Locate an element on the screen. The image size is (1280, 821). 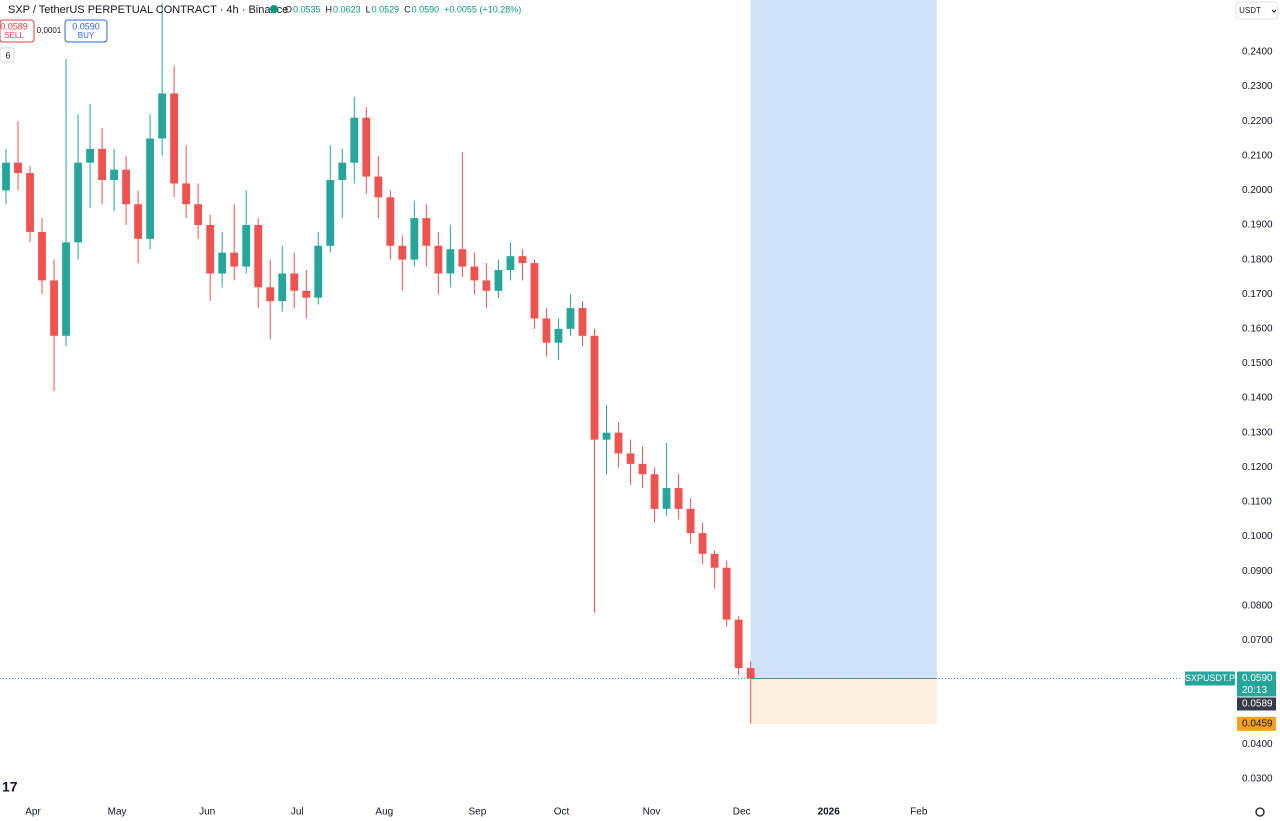
position-zone is located at coordinates (843, 362).